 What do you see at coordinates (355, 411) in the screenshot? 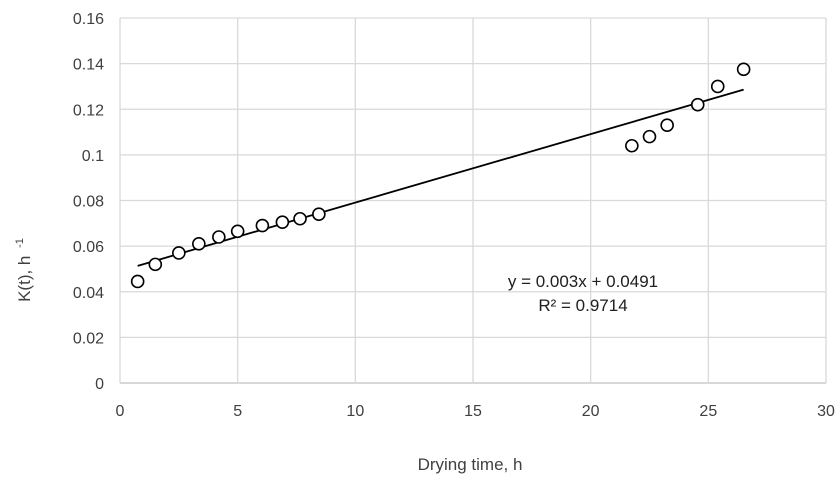
I see `x-tick-label: 10` at bounding box center [355, 411].